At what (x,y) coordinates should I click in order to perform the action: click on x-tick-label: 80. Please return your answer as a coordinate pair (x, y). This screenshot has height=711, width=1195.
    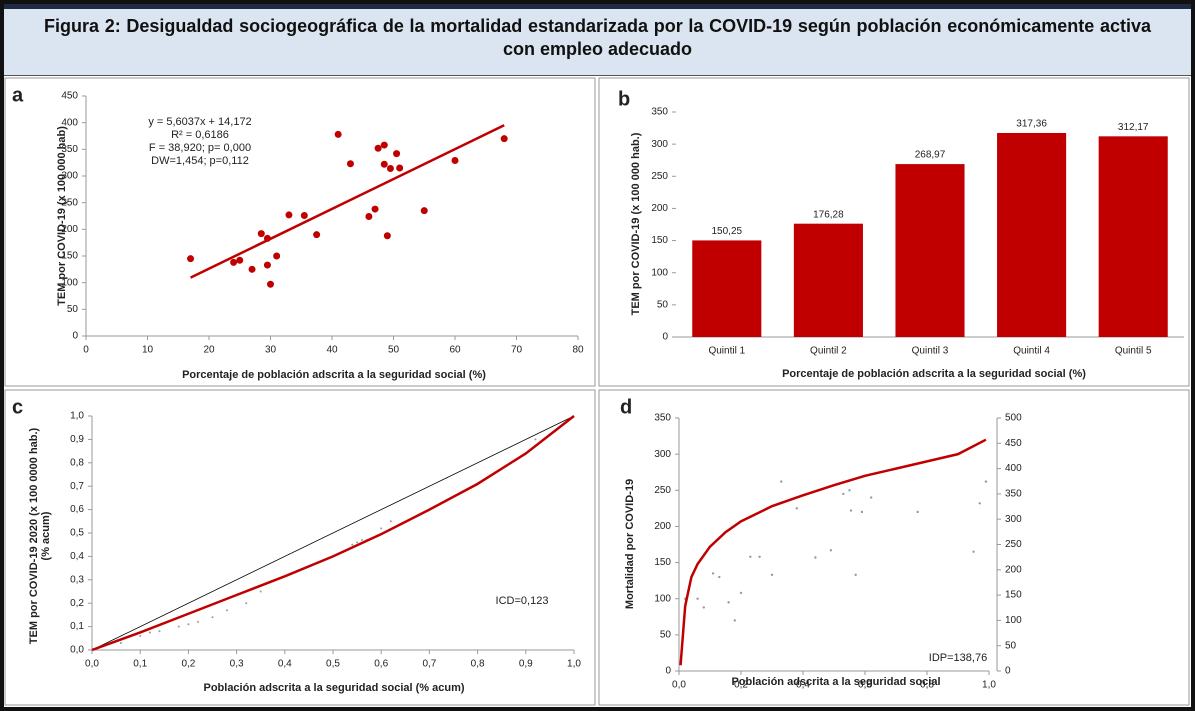
    Looking at the image, I should click on (578, 350).